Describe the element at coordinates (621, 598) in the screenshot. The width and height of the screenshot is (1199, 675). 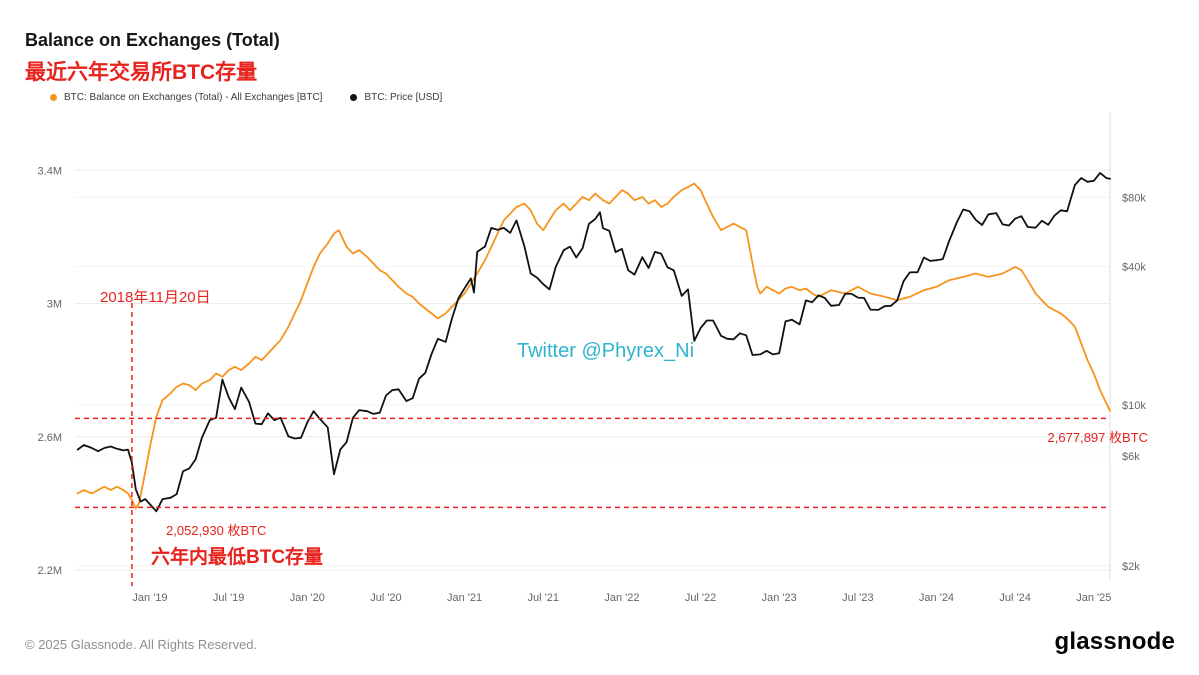
I see `x-axis-tick: Jan '22` at that location.